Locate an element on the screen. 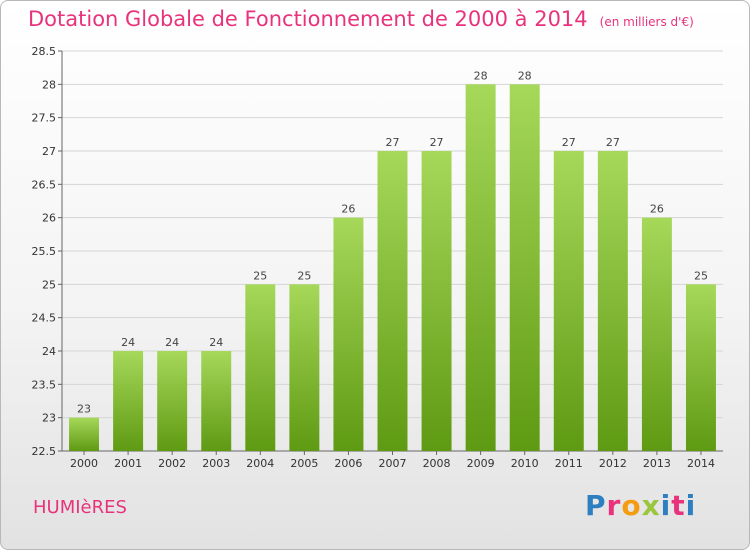 Image resolution: width=750 pixels, height=550 pixels. proxiti-logo: Proxiti is located at coordinates (640, 505).